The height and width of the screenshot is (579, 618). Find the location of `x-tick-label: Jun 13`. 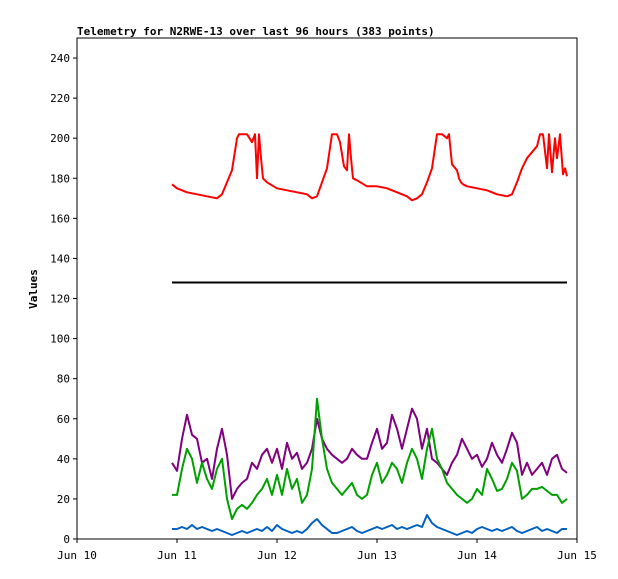

x-tick-label: Jun 13 is located at coordinates (377, 555).